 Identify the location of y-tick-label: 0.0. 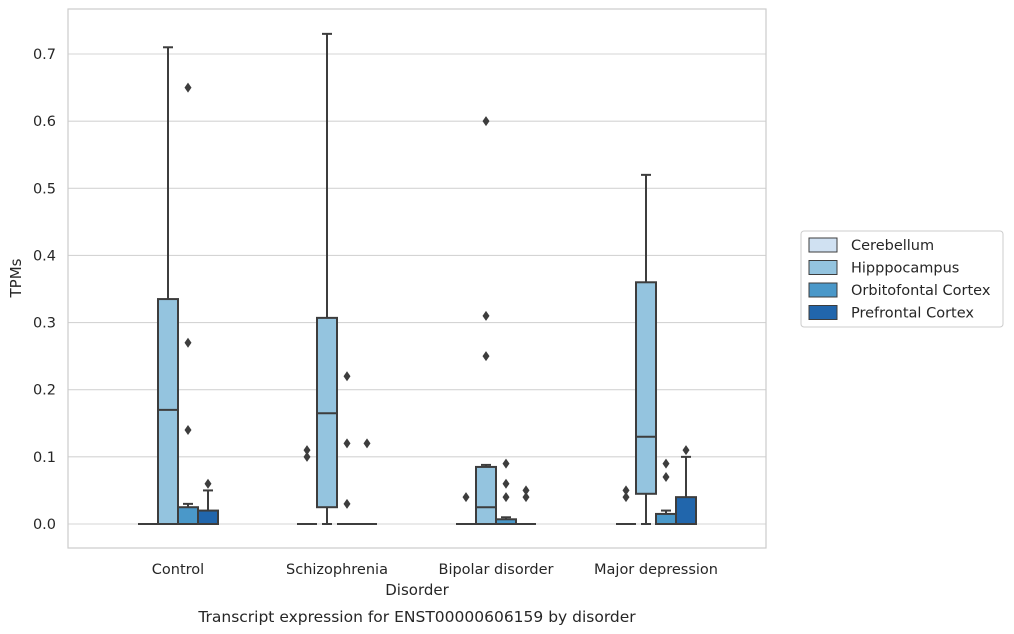
(44, 525).